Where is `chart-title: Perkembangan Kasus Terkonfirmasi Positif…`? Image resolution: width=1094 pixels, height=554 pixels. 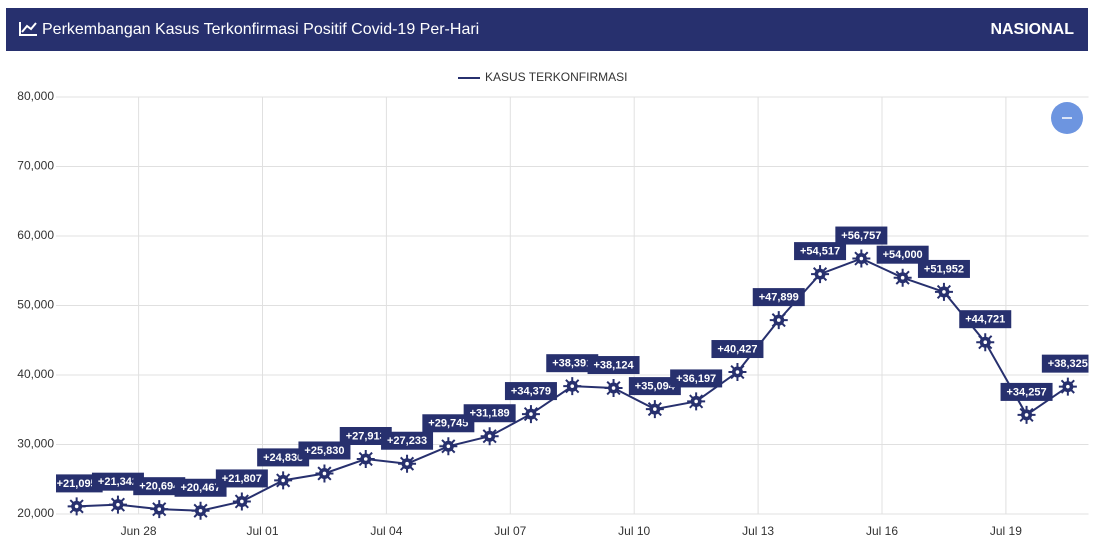
chart-title: Perkembangan Kasus Terkonfirmasi Positif… is located at coordinates (260, 29).